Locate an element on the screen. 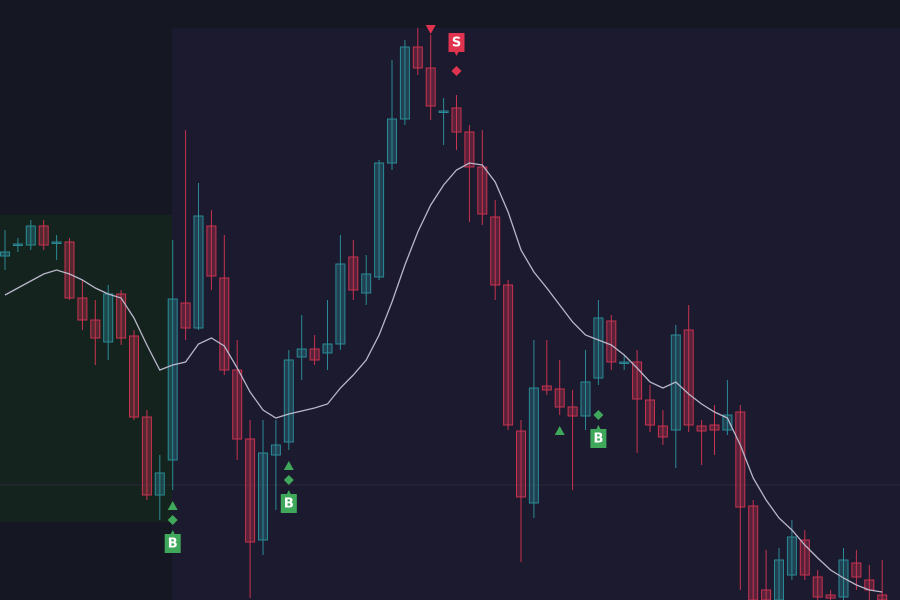 The image size is (900, 600). sell-signal-label: S is located at coordinates (456, 43).